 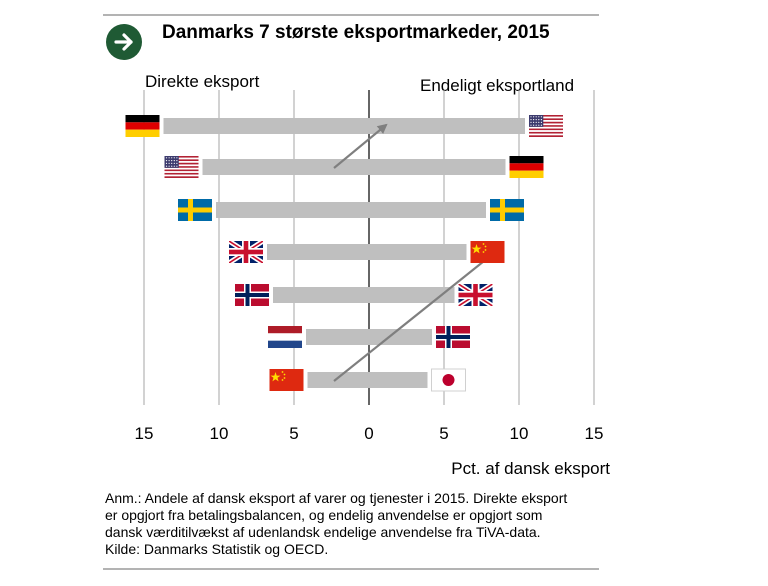 I want to click on bottom-rule, so click(x=351, y=569).